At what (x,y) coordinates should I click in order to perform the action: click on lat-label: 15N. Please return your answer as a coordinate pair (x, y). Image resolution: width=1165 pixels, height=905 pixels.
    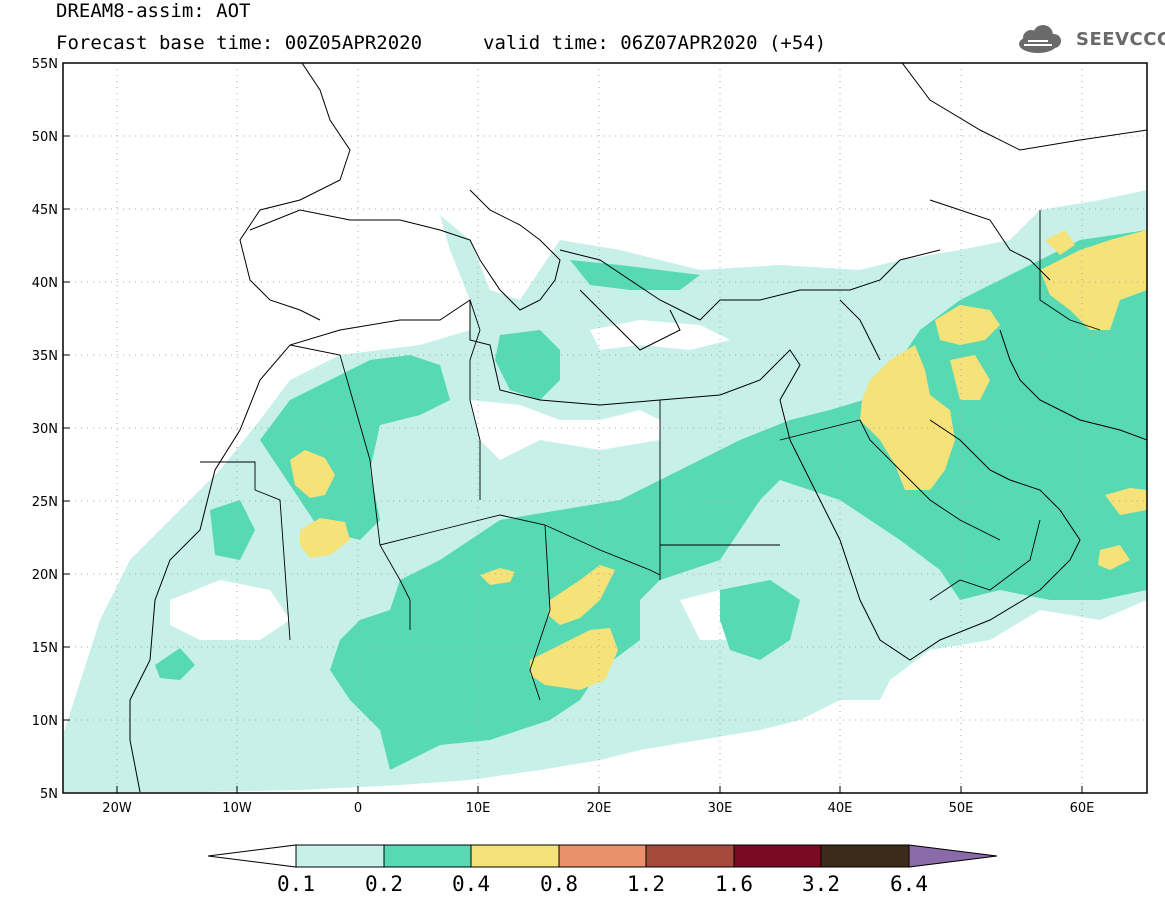
    Looking at the image, I should click on (45, 648).